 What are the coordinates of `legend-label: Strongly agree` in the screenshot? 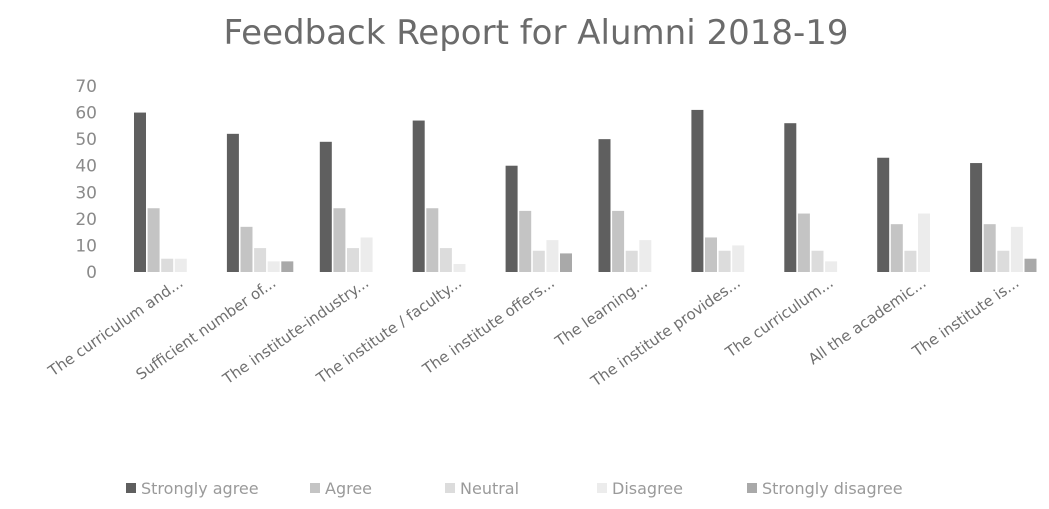 It's located at (200, 488).